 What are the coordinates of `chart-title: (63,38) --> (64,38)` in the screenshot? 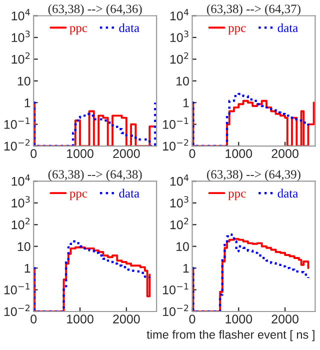 It's located at (95, 176).